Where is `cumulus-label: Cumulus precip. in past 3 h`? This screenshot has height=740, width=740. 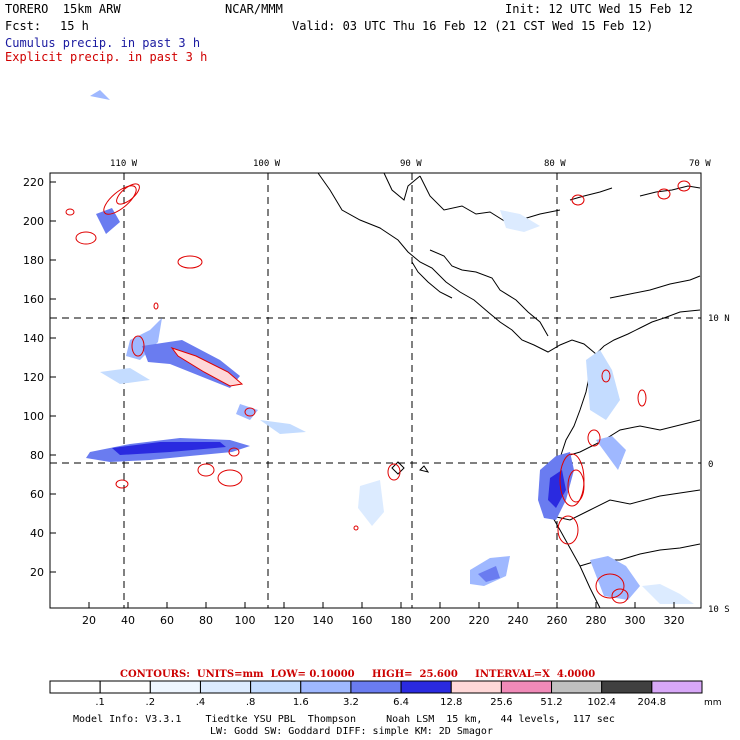
cumulus-label: Cumulus precip. in past 3 h is located at coordinates (103, 43).